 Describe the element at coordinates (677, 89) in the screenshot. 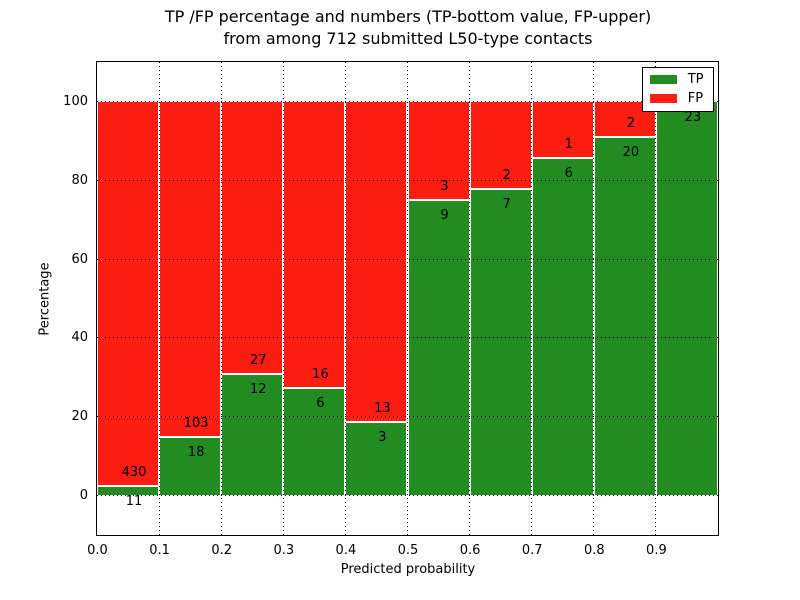

I see `legend: TP FP` at that location.